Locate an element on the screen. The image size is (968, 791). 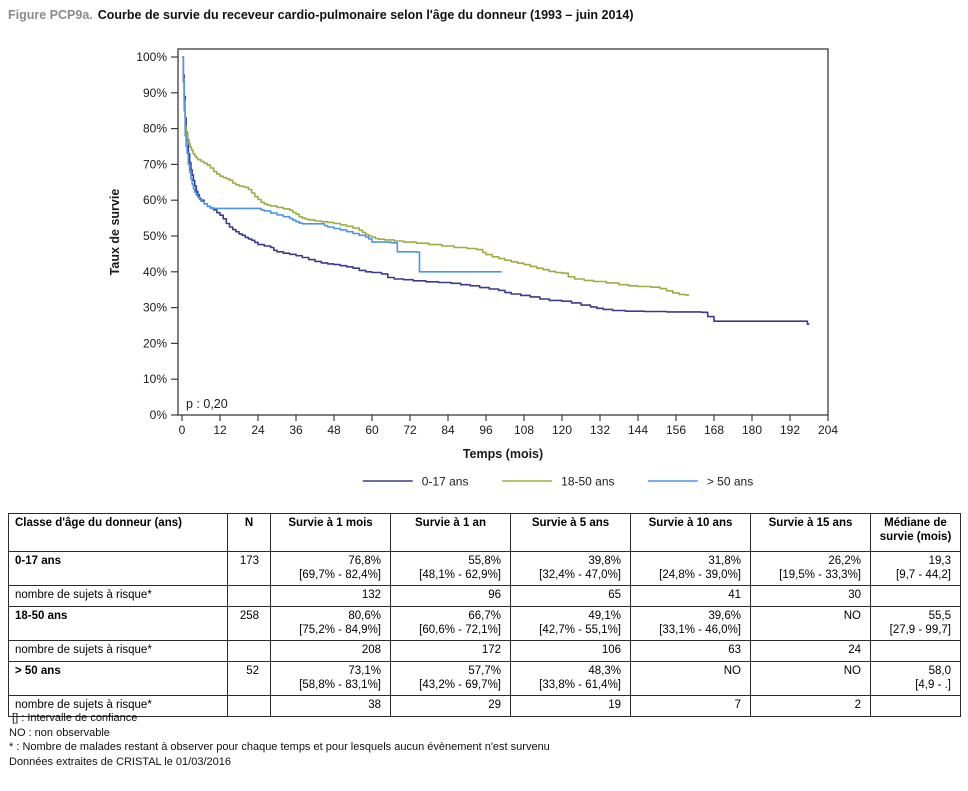
survival-cell: 66,7% [60,6% - 72,1%] is located at coordinates (450, 623).